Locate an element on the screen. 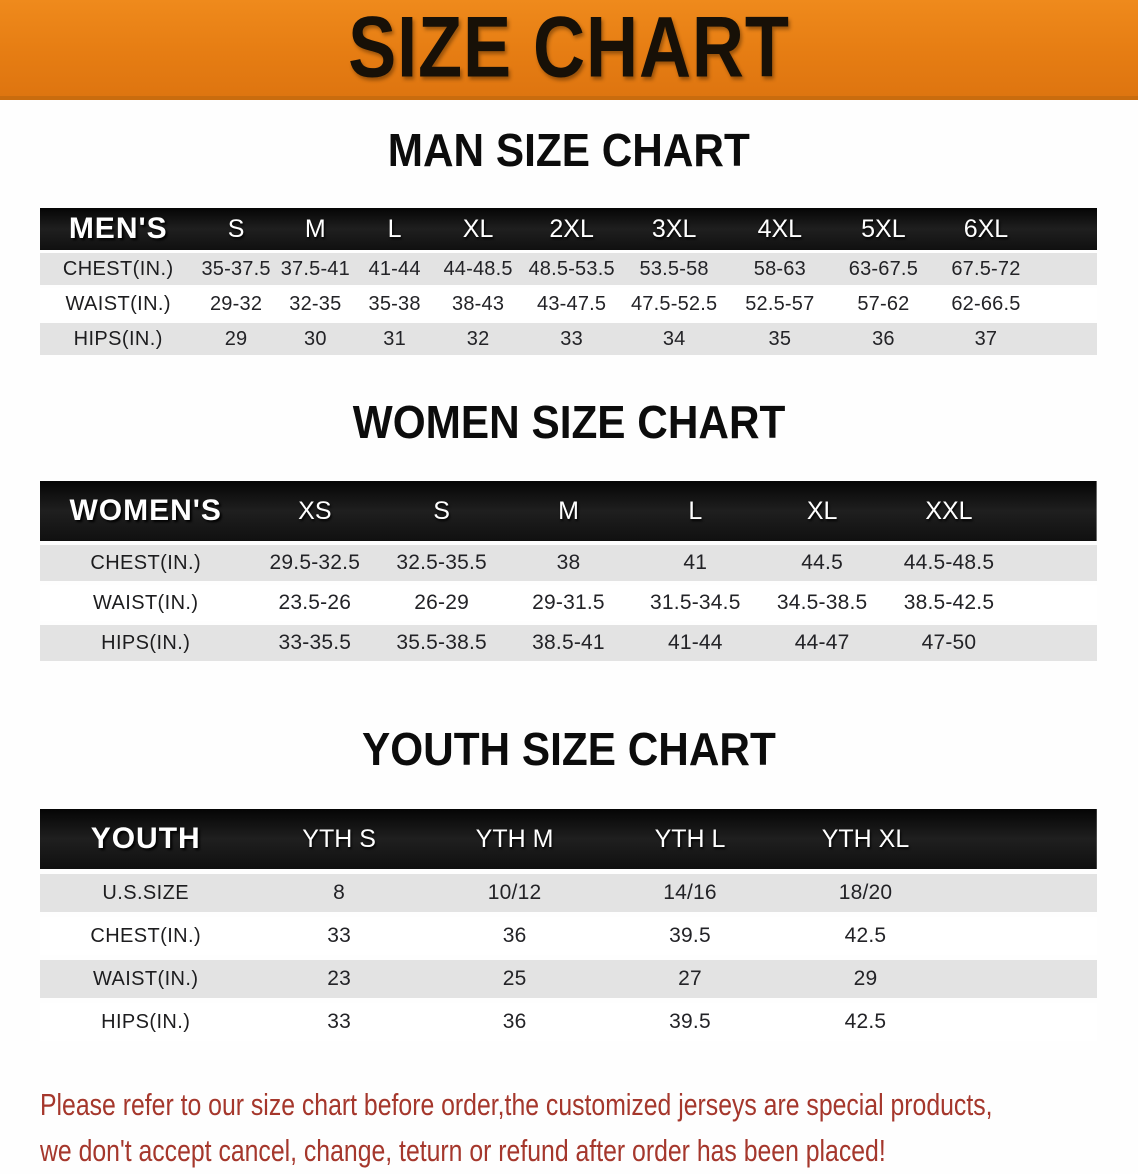 This screenshot has height=1174, width=1138. size-value-cell: 30 is located at coordinates (315, 338).